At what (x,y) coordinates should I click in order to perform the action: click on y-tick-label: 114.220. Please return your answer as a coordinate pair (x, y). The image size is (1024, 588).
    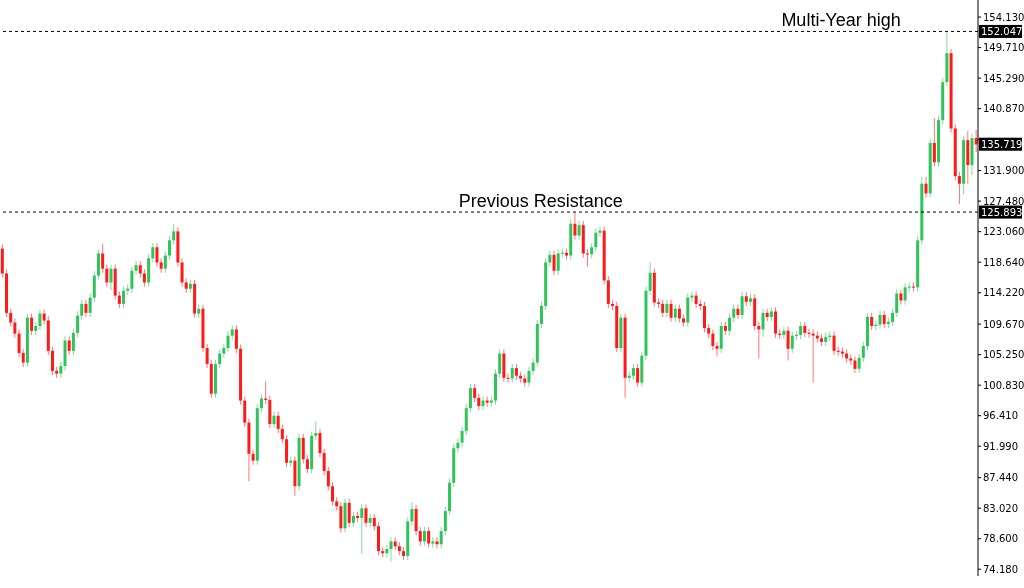
    Looking at the image, I should click on (1003, 293).